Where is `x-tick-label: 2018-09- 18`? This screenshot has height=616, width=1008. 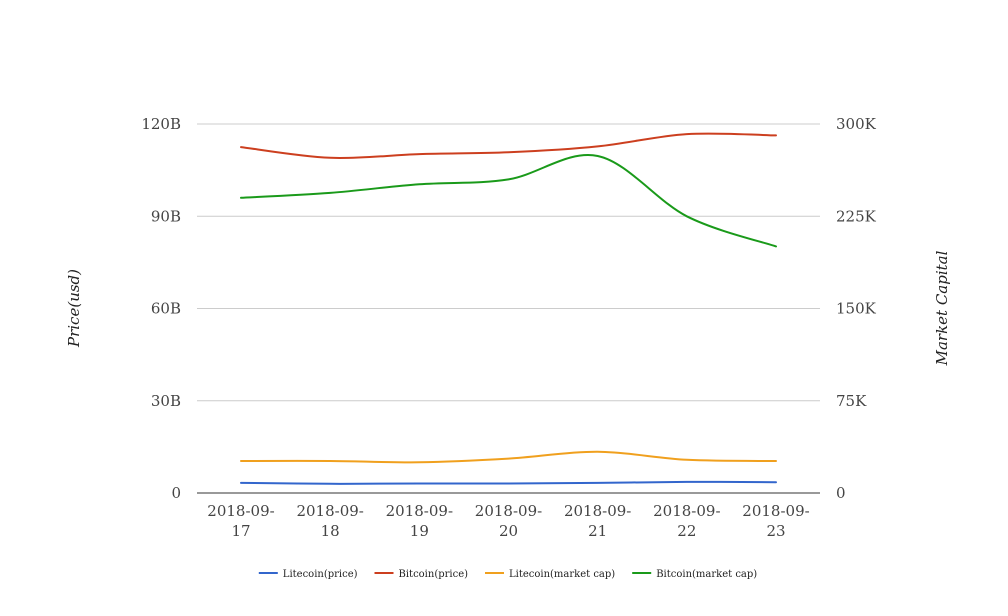
x-tick-label: 2018-09- 18 is located at coordinates (329, 521).